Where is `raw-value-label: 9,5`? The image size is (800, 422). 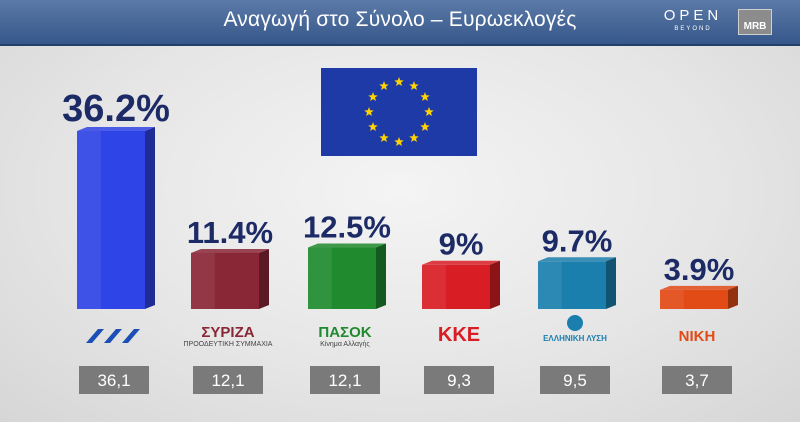 raw-value-label: 9,5 is located at coordinates (575, 380).